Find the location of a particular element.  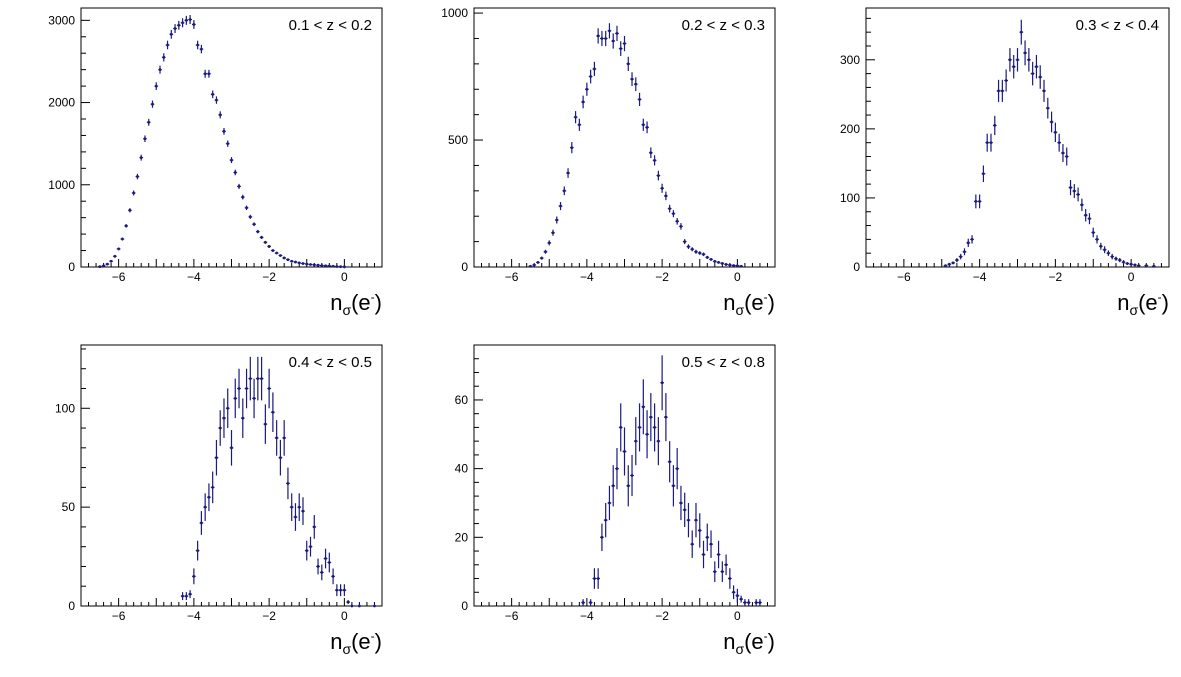

histogram-panel-3: −6 −4 −2 0 0 100 200 300 0.3 < z < 0.4 nσ(e-) is located at coordinates (1005, 162).